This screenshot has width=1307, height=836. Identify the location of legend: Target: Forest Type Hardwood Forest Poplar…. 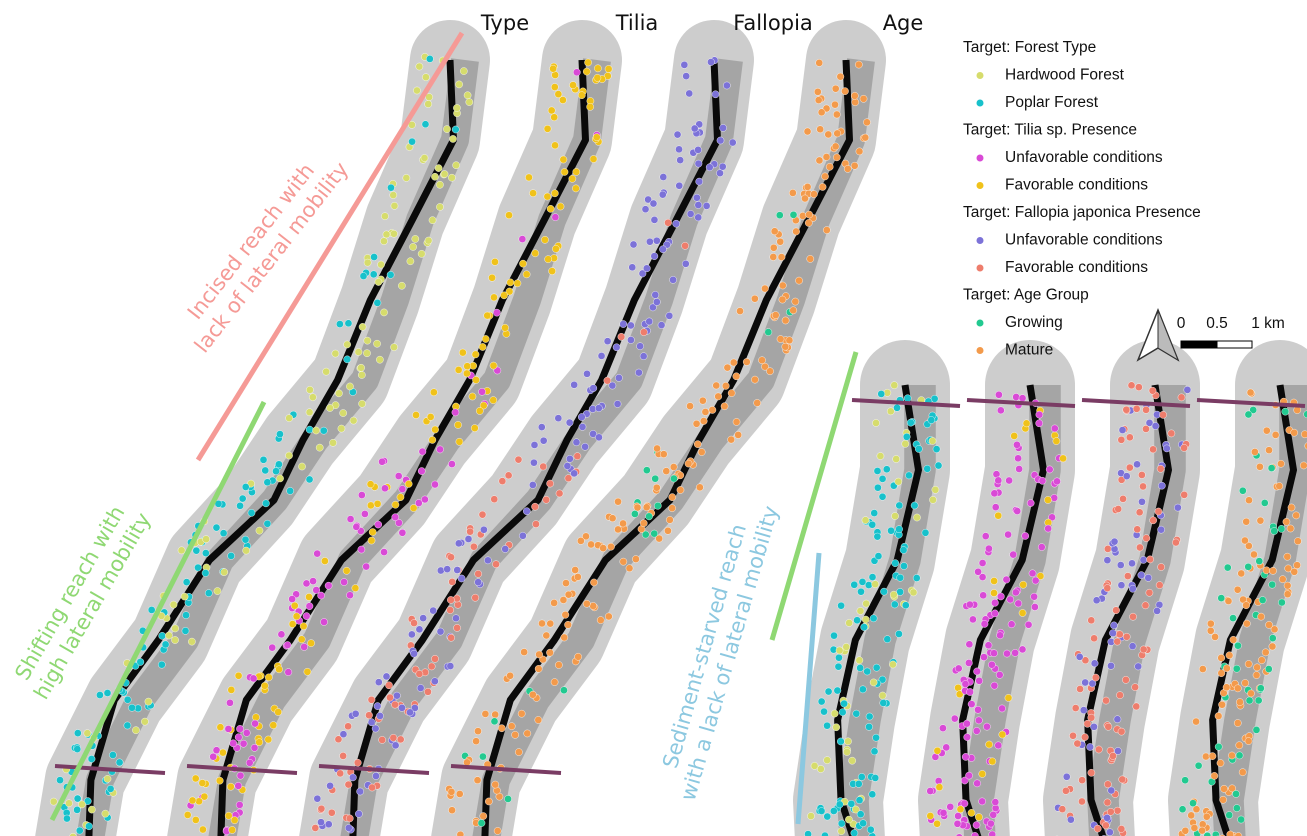
(1082, 199).